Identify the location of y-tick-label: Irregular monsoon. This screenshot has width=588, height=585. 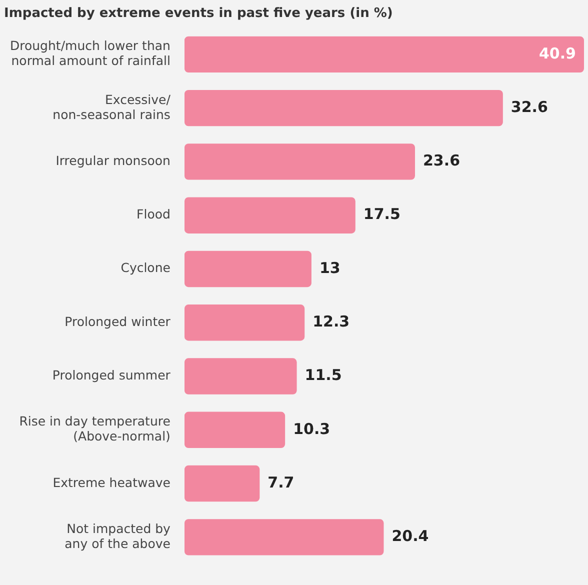
(113, 160).